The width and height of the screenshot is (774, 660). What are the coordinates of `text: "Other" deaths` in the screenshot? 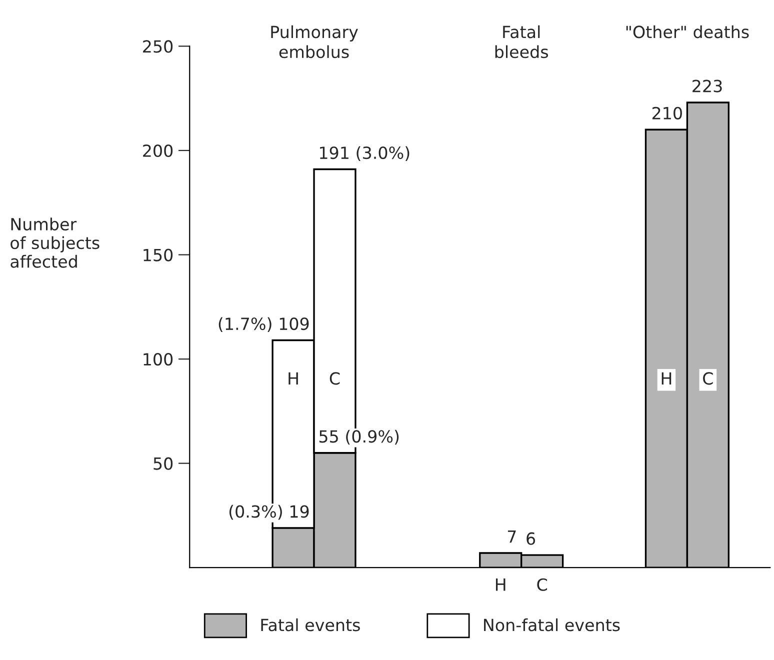 It's located at (687, 31).